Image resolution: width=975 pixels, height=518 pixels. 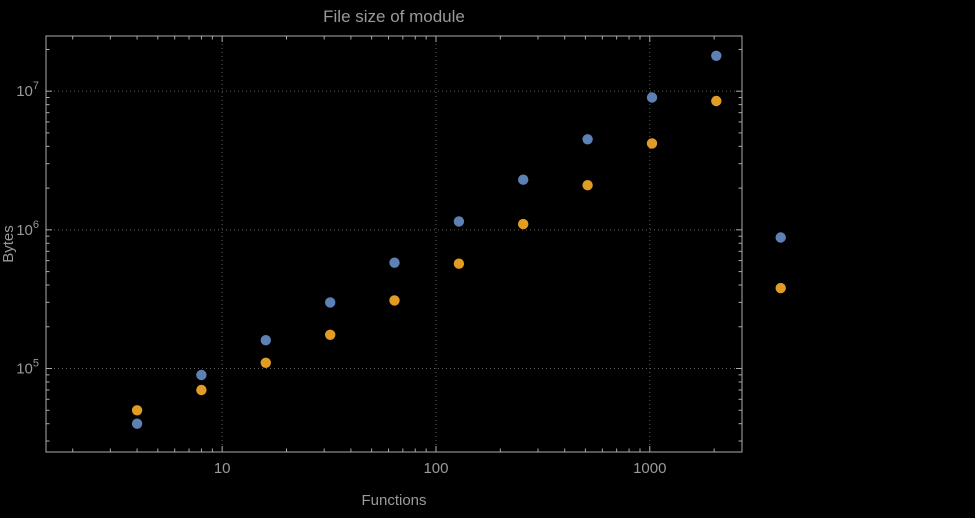 What do you see at coordinates (8, 244) in the screenshot?
I see `y-axis-label: Bytes` at bounding box center [8, 244].